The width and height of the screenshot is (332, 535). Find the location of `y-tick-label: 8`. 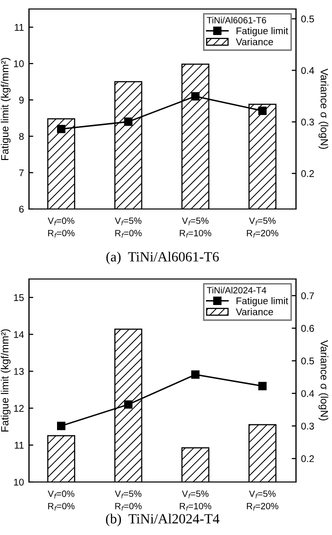

y-tick-label: 8 is located at coordinates (21, 136).